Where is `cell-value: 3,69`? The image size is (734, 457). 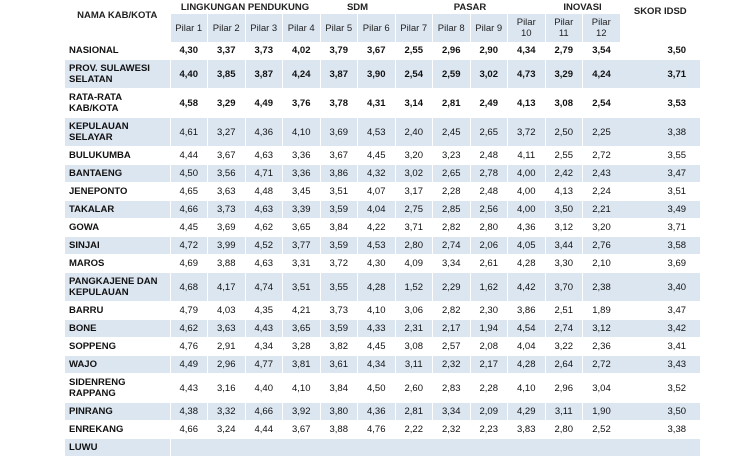
cell-value: 3,69 is located at coordinates (226, 227).